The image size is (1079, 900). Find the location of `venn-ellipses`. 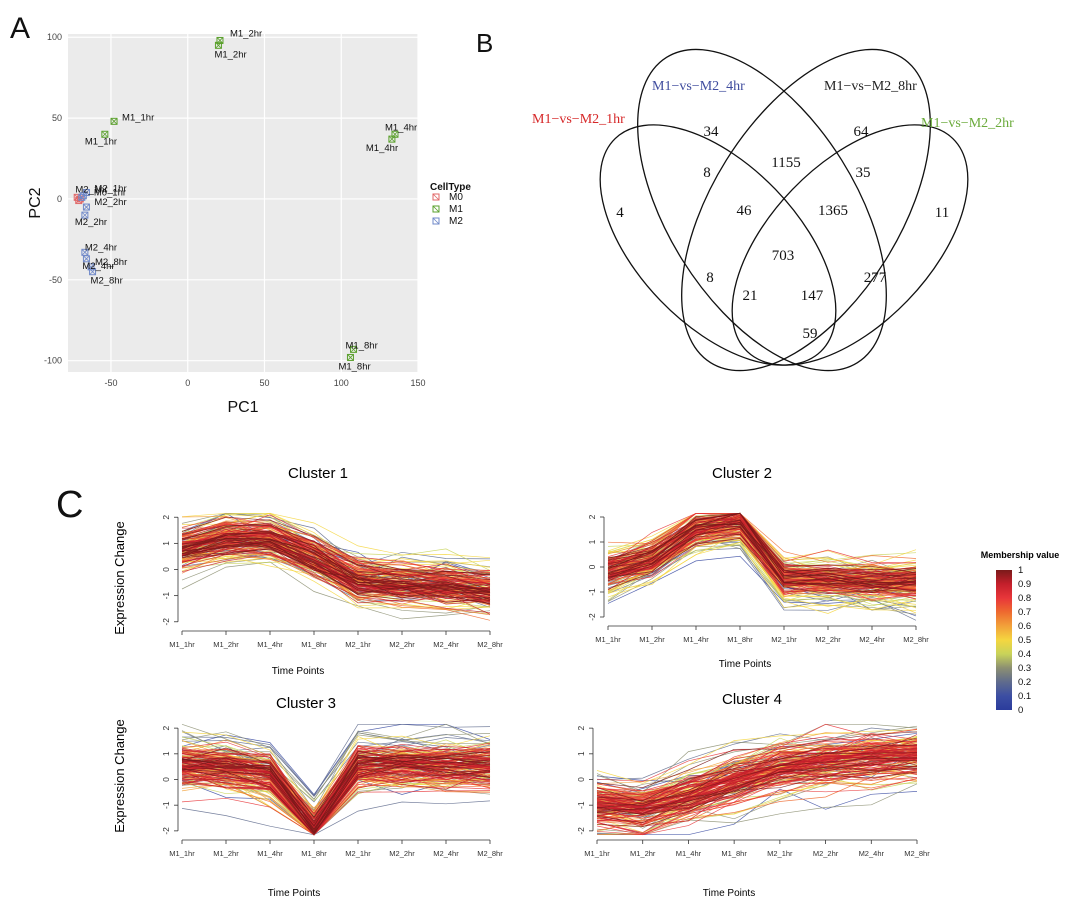

venn-ellipses is located at coordinates (784, 210).